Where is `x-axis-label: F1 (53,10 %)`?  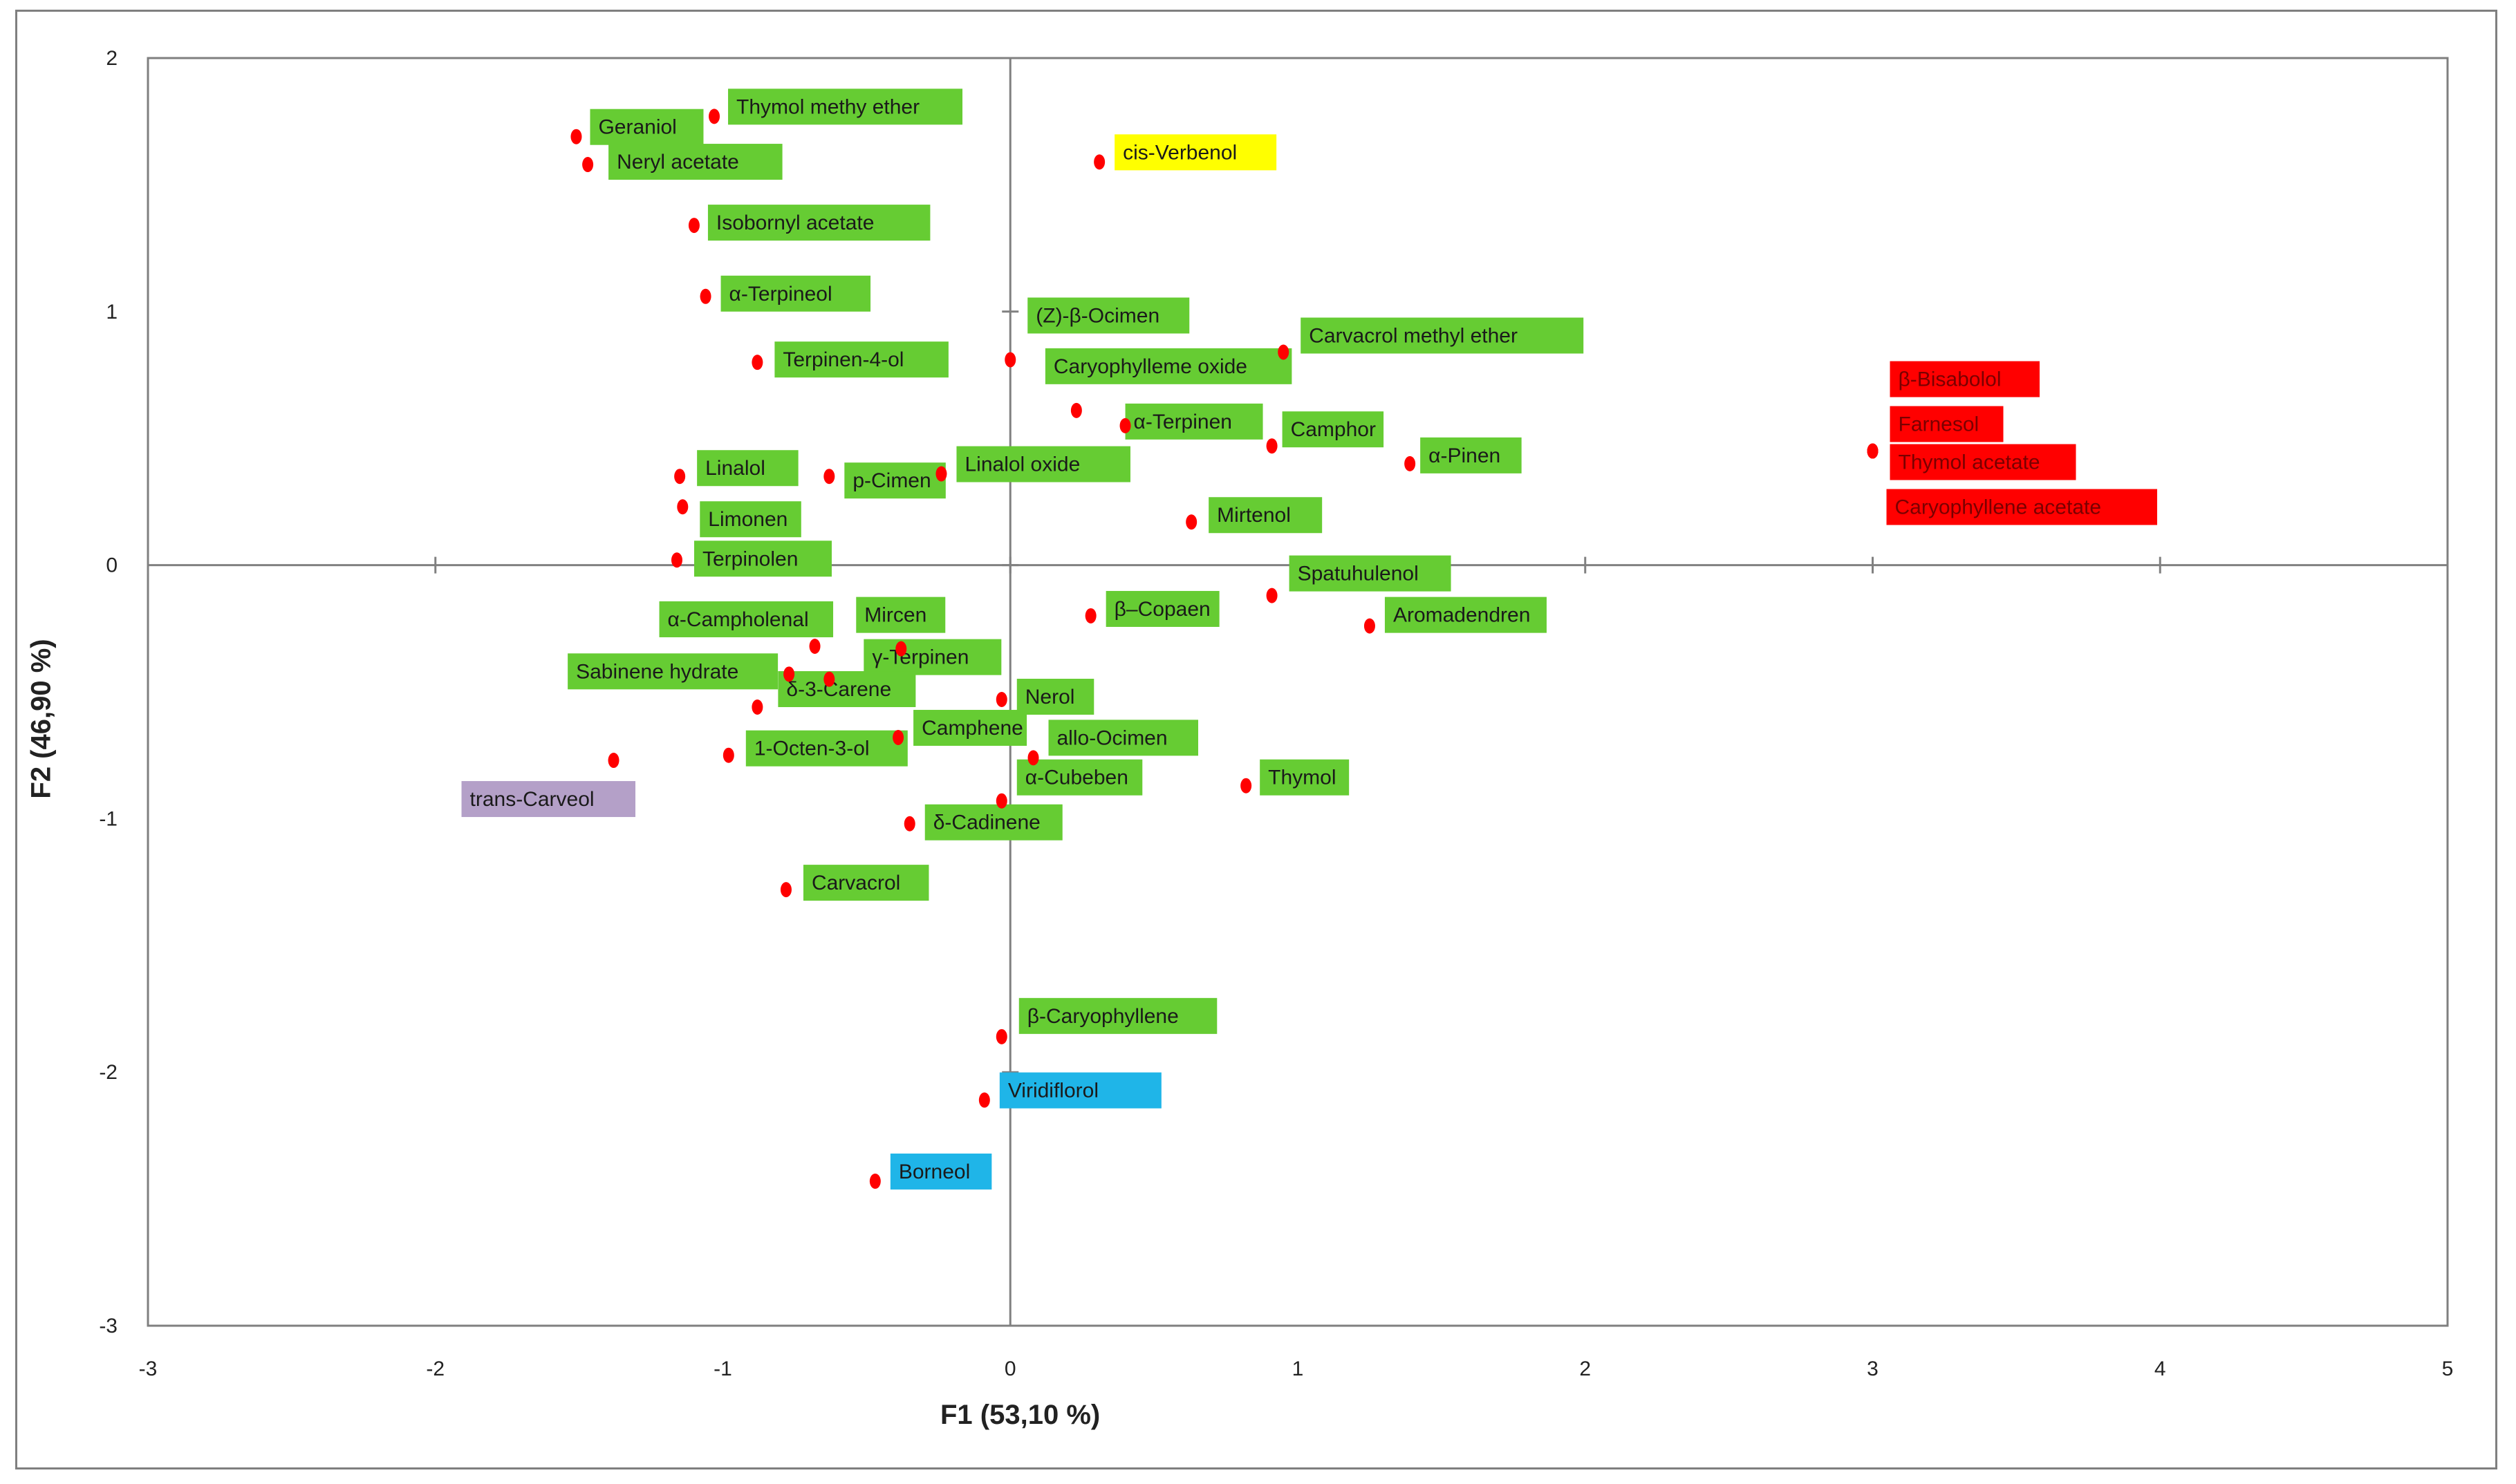 x-axis-label: F1 (53,10 %) is located at coordinates (1021, 1415).